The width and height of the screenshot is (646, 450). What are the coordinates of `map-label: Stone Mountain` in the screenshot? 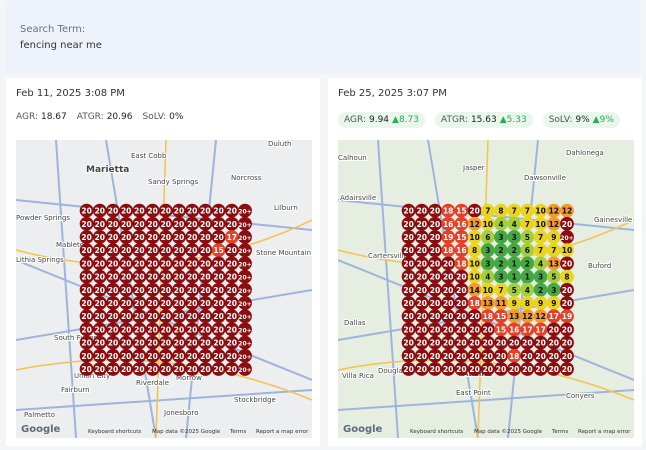 It's located at (283, 253).